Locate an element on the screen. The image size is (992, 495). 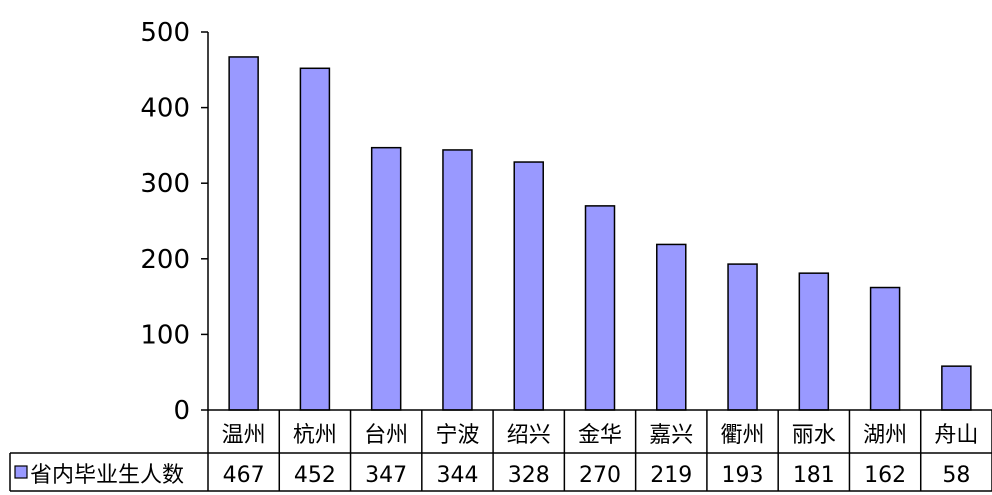
bar-杭州 is located at coordinates (315, 239).